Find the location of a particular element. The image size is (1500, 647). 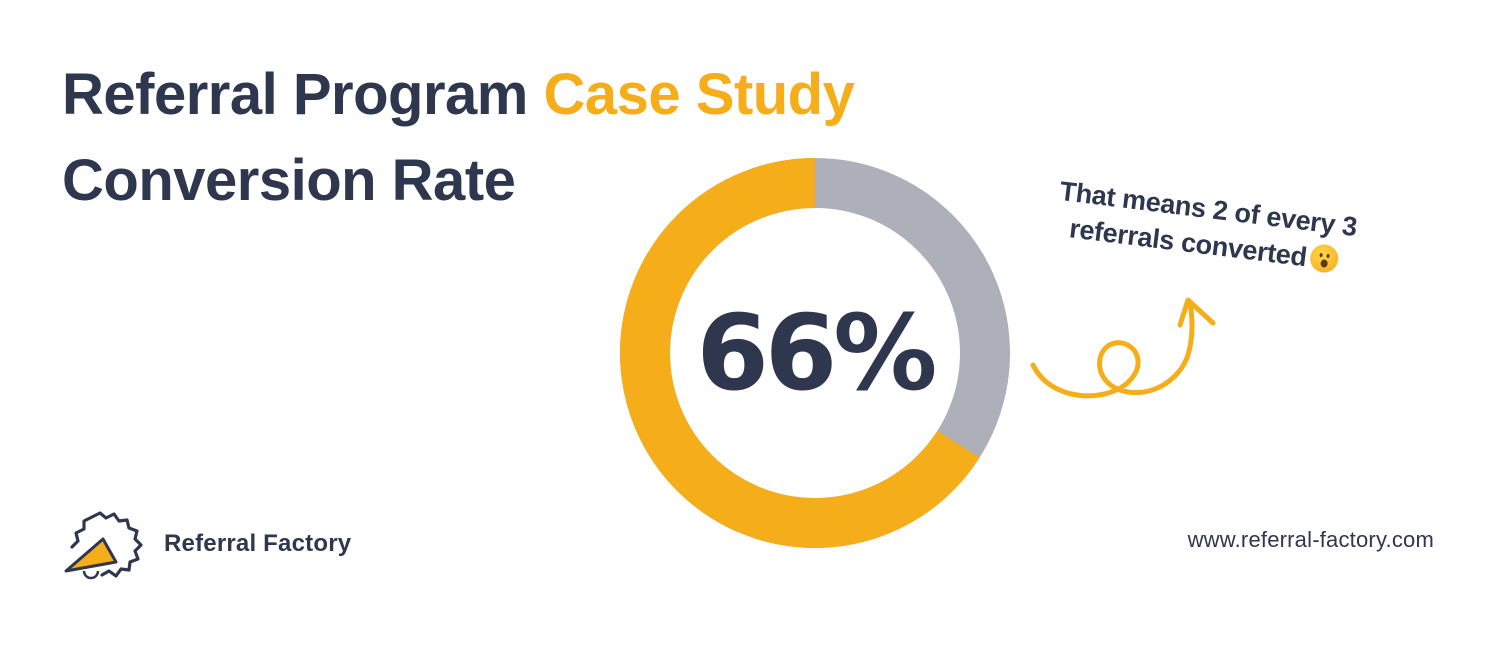

donut-center-value: 66% is located at coordinates (817, 353).